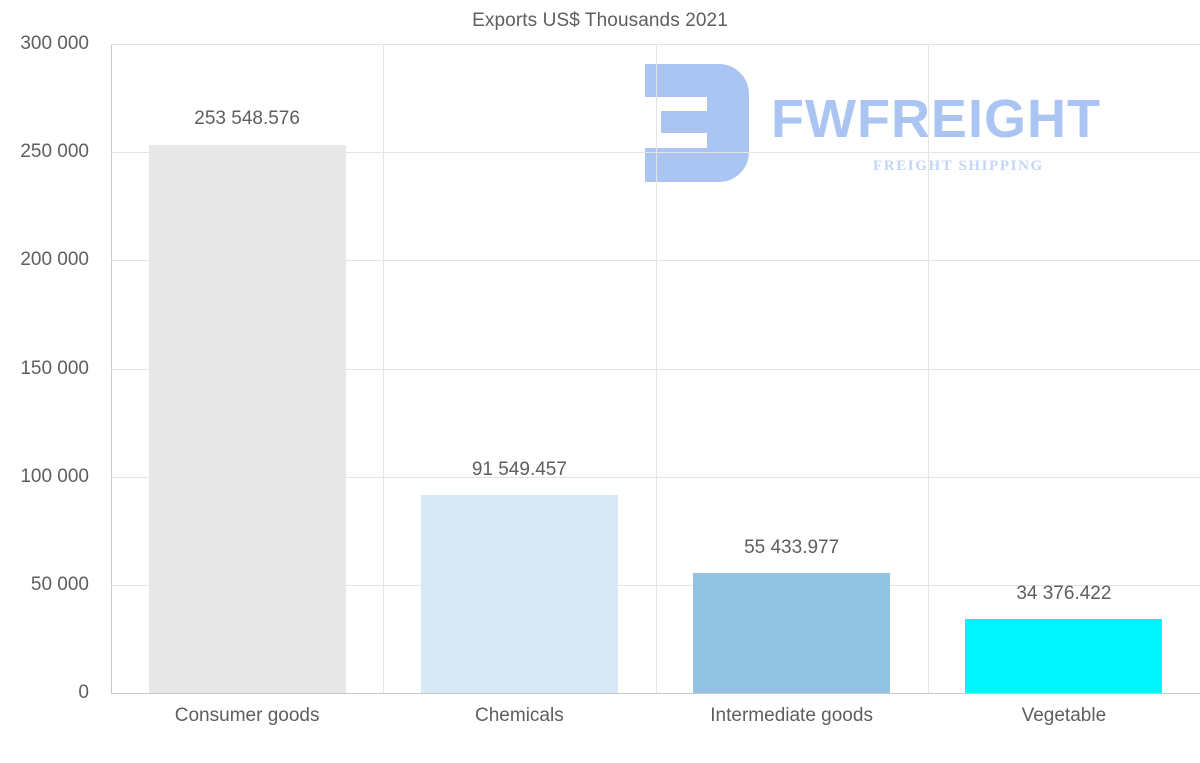  What do you see at coordinates (54, 43) in the screenshot?
I see `y-axis-tick-label: 300 000` at bounding box center [54, 43].